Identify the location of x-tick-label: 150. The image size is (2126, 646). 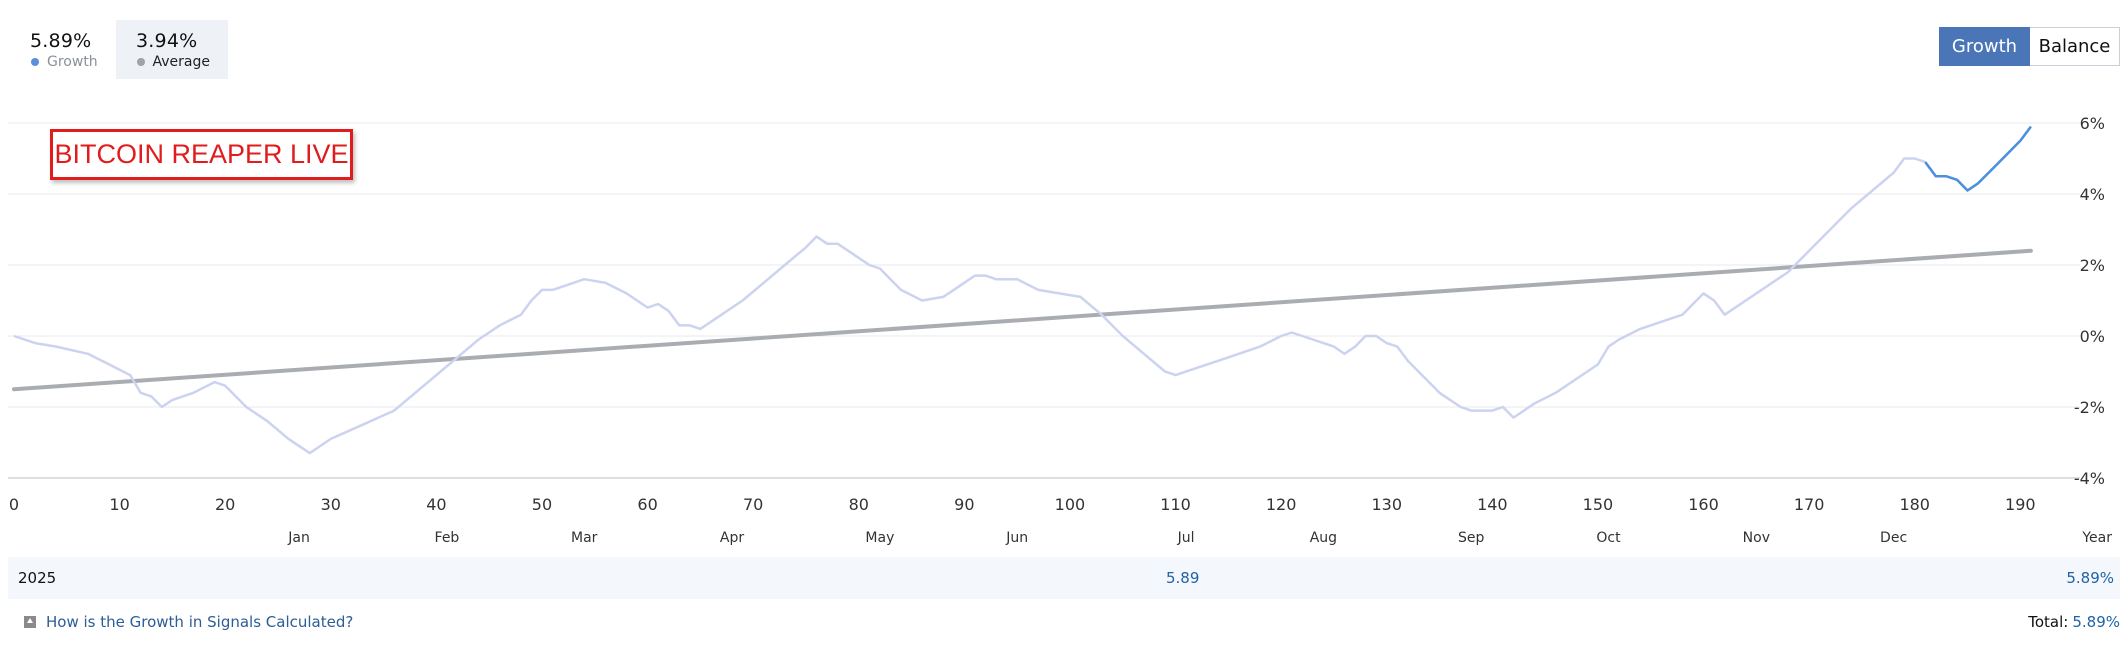
(1598, 504).